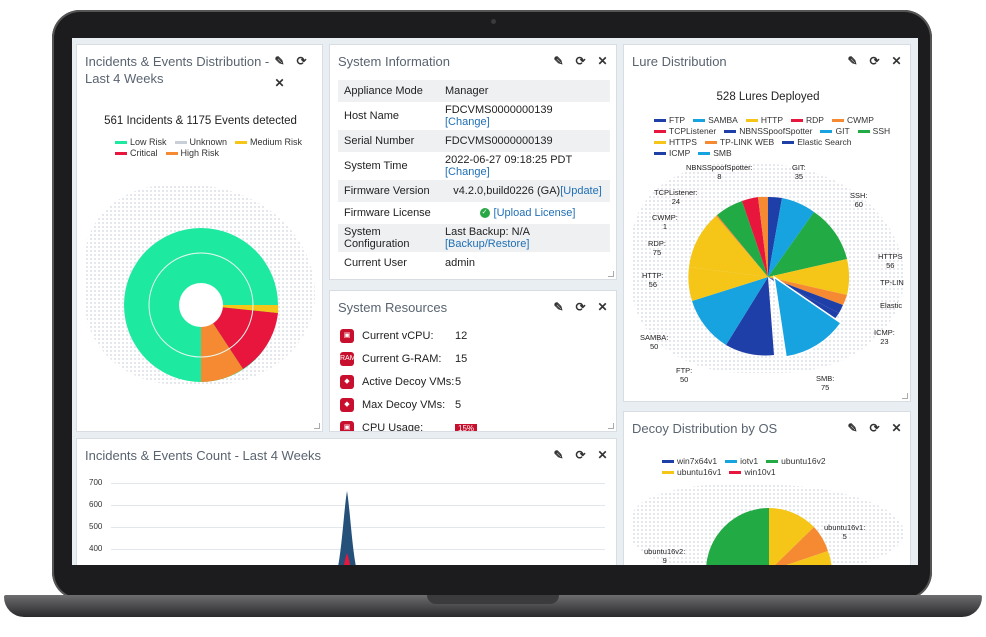 This screenshot has height=637, width=986. I want to click on legend-item: ubuntu16v1, so click(691, 472).